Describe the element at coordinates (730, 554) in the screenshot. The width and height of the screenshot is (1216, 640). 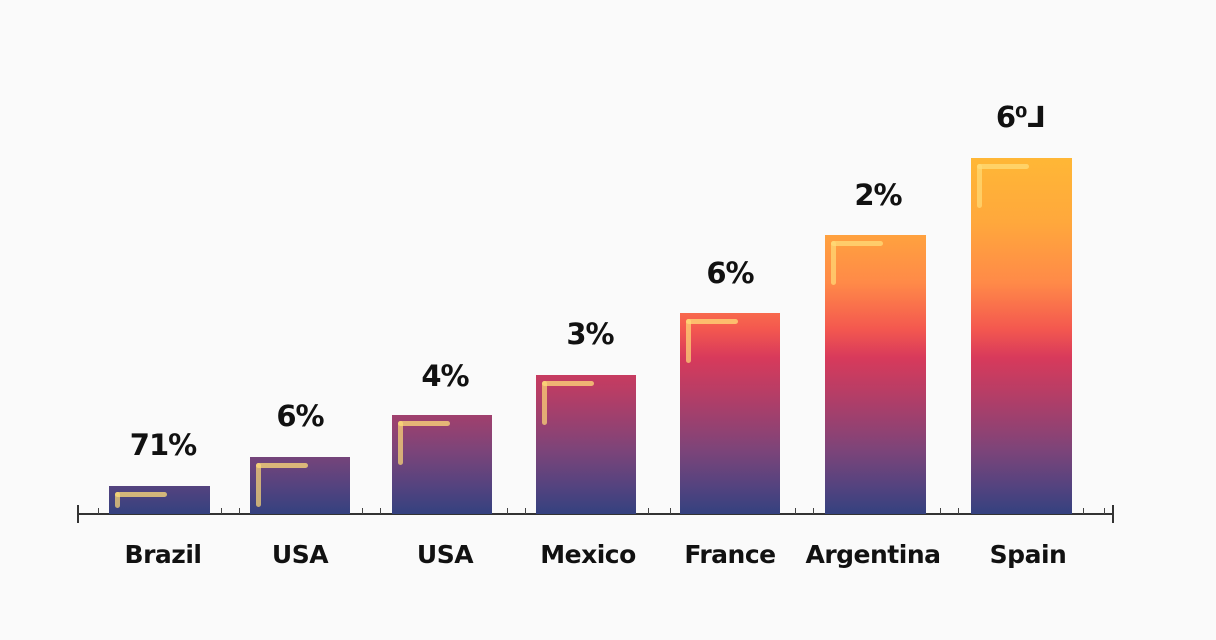
I see `category-label-france: France` at that location.